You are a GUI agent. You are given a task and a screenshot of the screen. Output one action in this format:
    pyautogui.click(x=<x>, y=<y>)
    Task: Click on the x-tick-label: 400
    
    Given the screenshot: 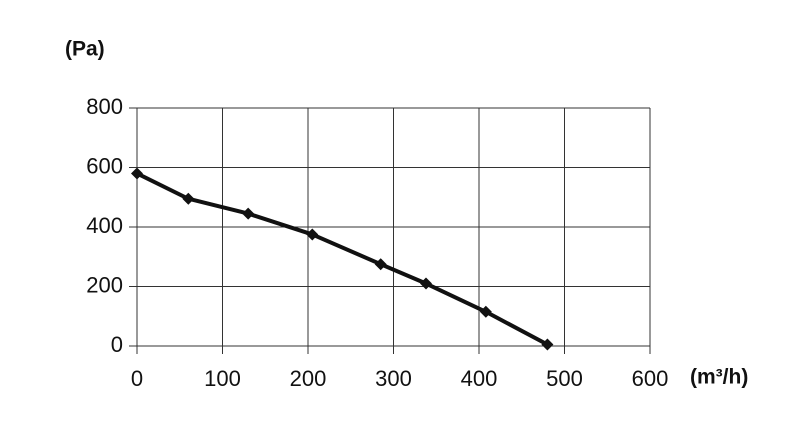 What is the action you would take?
    pyautogui.click(x=479, y=378)
    